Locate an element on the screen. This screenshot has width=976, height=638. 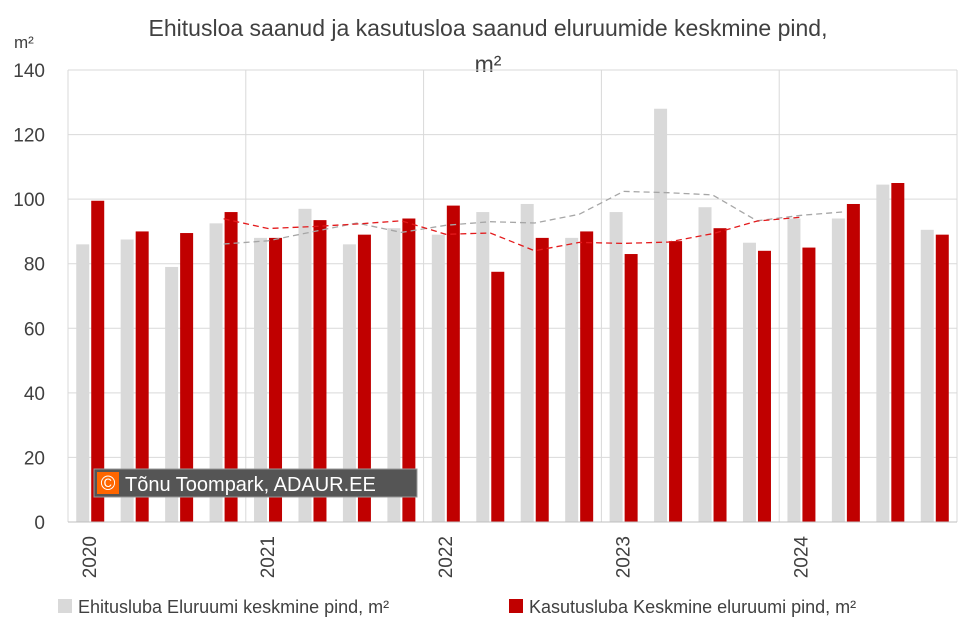
x-tick-label: 2020 is located at coordinates (90, 557).